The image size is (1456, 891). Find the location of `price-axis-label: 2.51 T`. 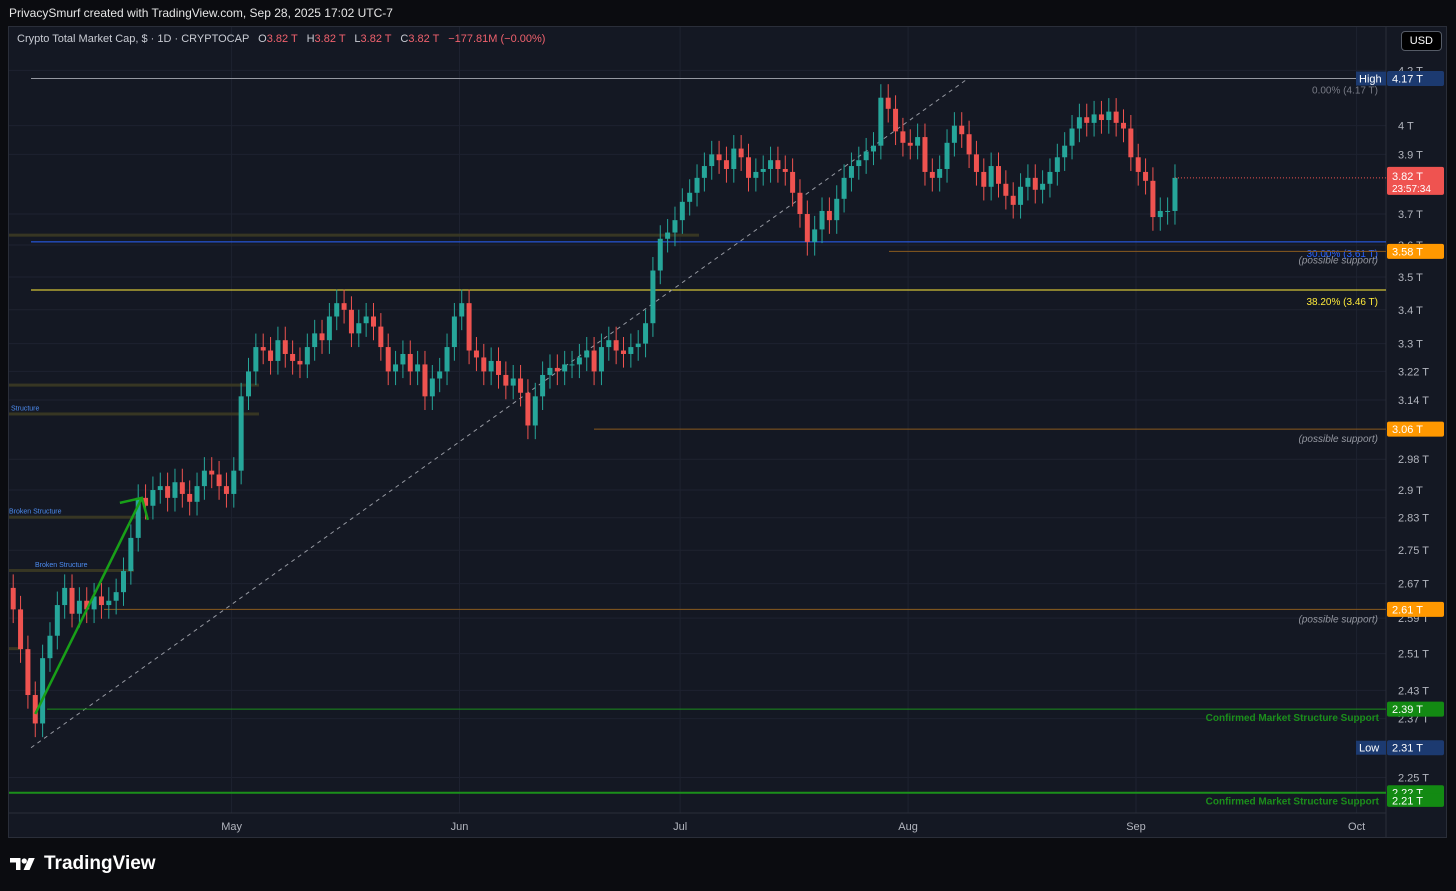

price-axis-label: 2.51 T is located at coordinates (1413, 655).